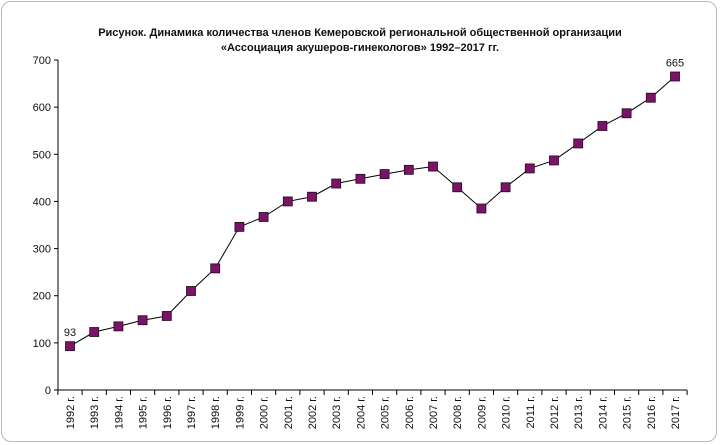 Image resolution: width=720 pixels, height=445 pixels. Describe the element at coordinates (313, 412) in the screenshot. I see `x-tick-label: 2002 г.` at that location.